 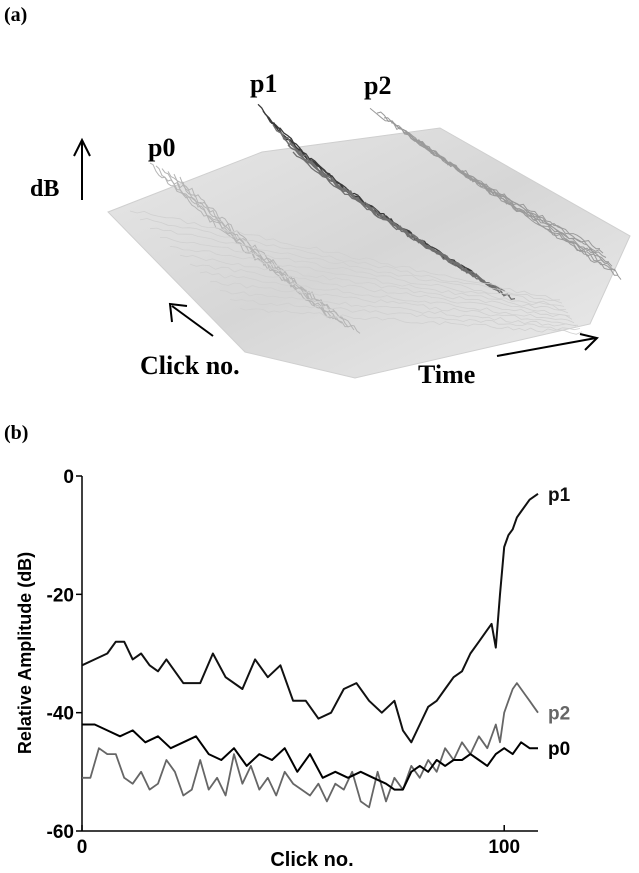 I want to click on click-axis-label: Click no., so click(x=190, y=365).